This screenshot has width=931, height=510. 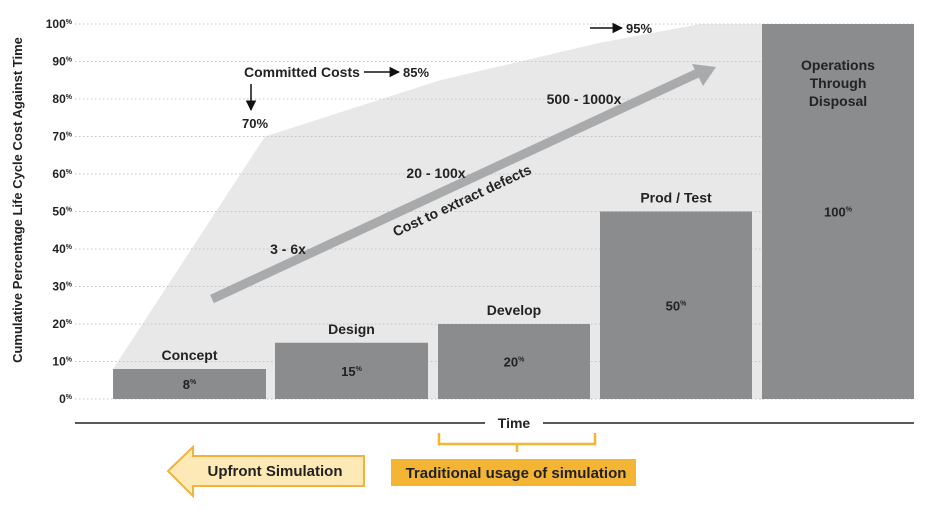 I want to click on multiplier-label-2: 20 - 100x, so click(x=435, y=173).